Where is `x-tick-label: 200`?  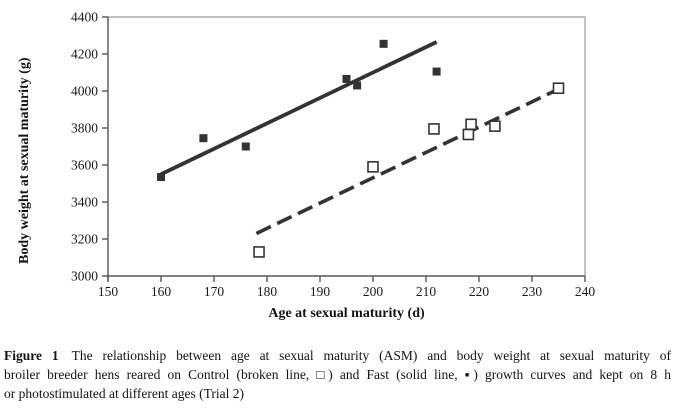 x-tick-label: 200 is located at coordinates (373, 291).